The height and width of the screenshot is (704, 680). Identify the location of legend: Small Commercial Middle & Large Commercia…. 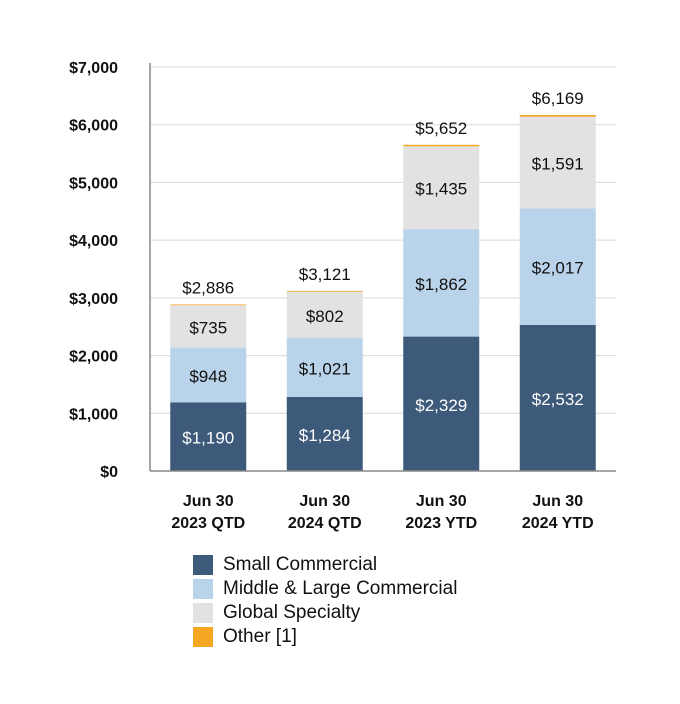
(325, 601).